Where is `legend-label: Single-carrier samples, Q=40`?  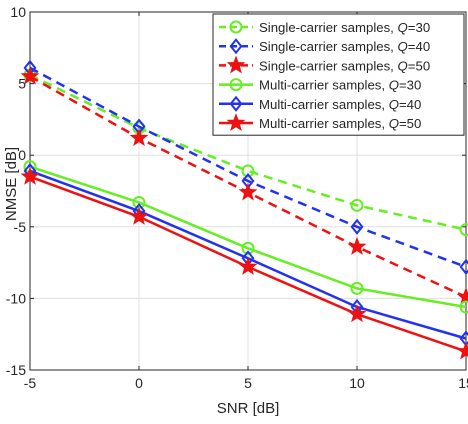 legend-label: Single-carrier samples, Q=40 is located at coordinates (344, 46).